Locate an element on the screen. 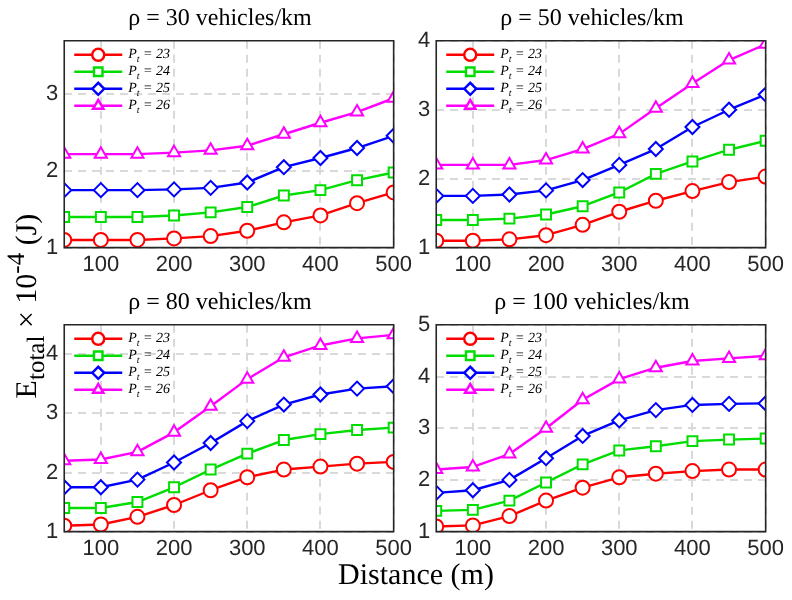 The width and height of the screenshot is (792, 600). y-tick-label: 4 is located at coordinates (424, 40).